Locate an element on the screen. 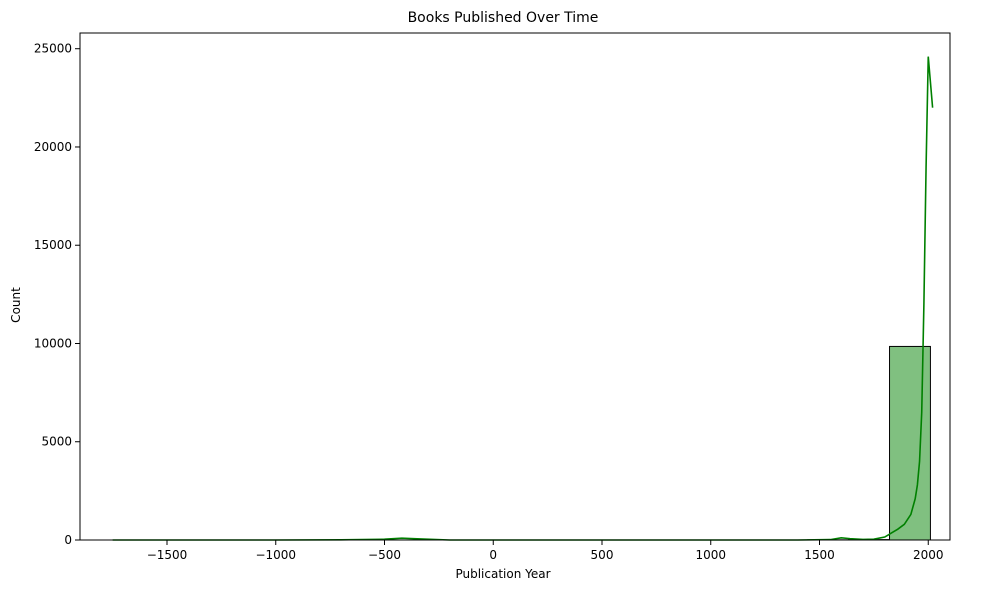 The image size is (989, 590). histogram-bars is located at coordinates (869, 443).